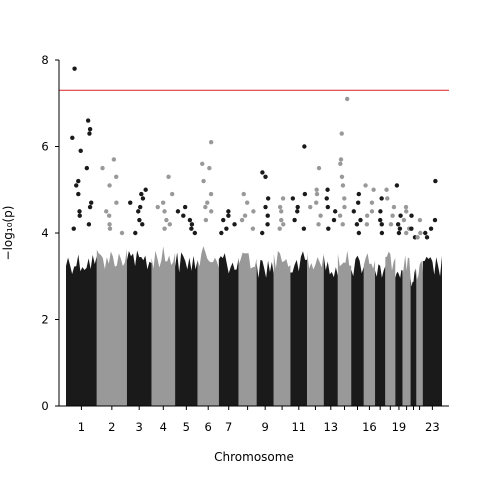 The image size is (480, 480). What do you see at coordinates (50, 233) in the screenshot?
I see `y-ticks: 0 2 4 6 8` at bounding box center [50, 233].